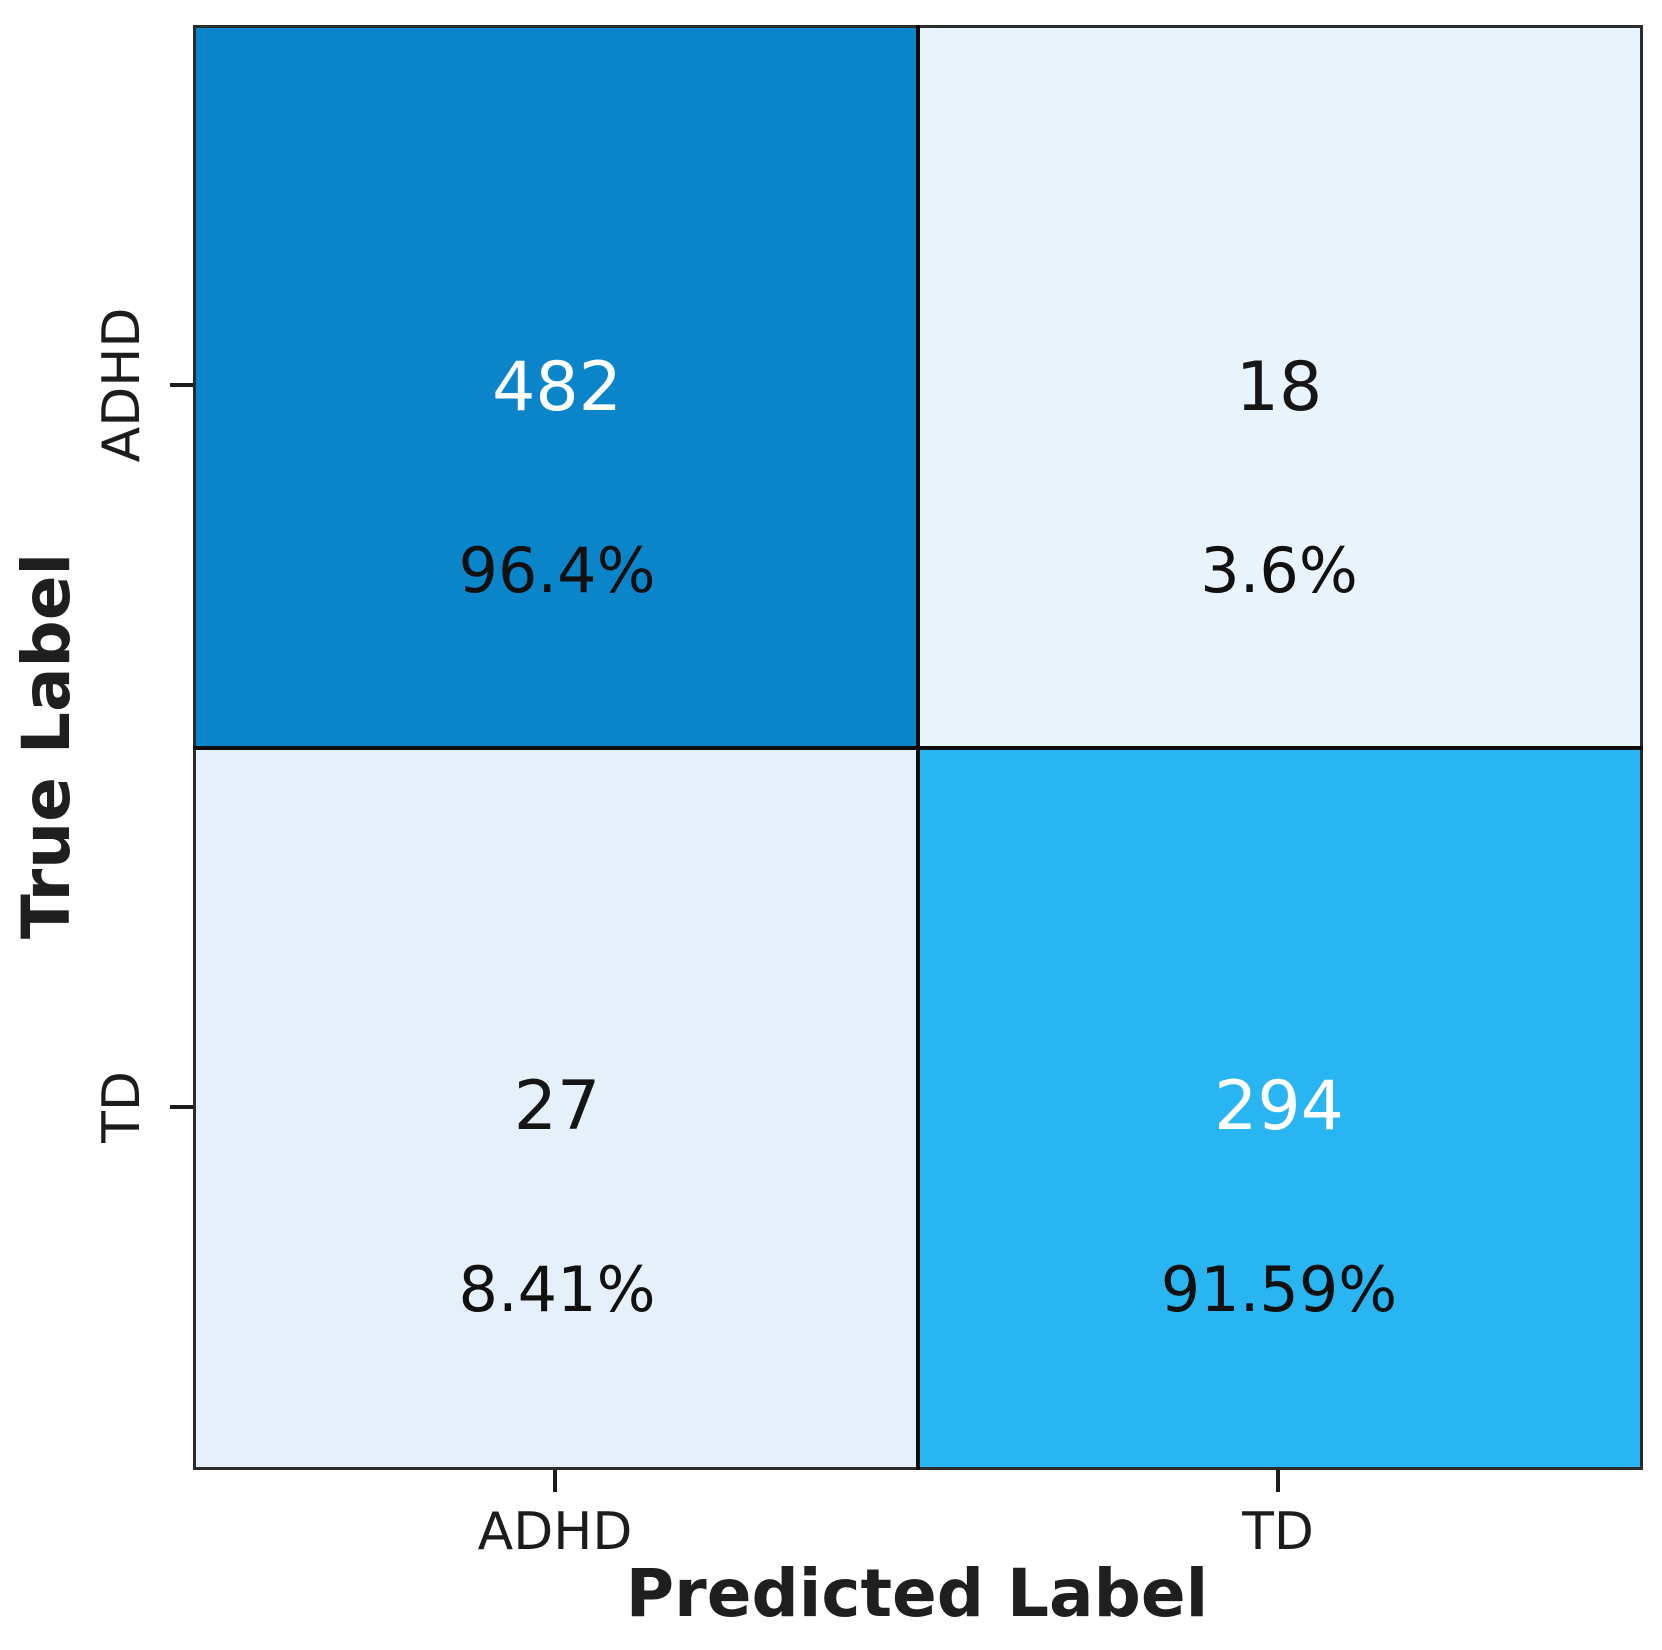 Image resolution: width=1662 pixels, height=1650 pixels. What do you see at coordinates (1279, 570) in the screenshot?
I see `cell-percent: 3.6%` at bounding box center [1279, 570].